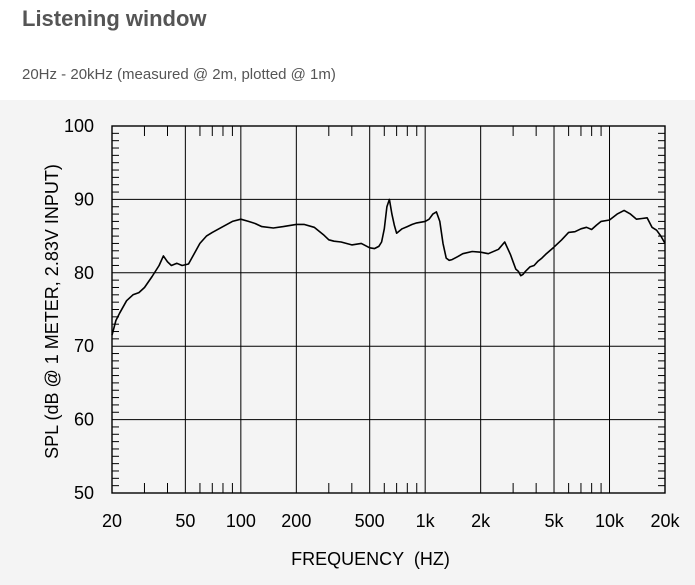 This screenshot has height=585, width=695. I want to click on y-tick-label: 60, so click(84, 420).